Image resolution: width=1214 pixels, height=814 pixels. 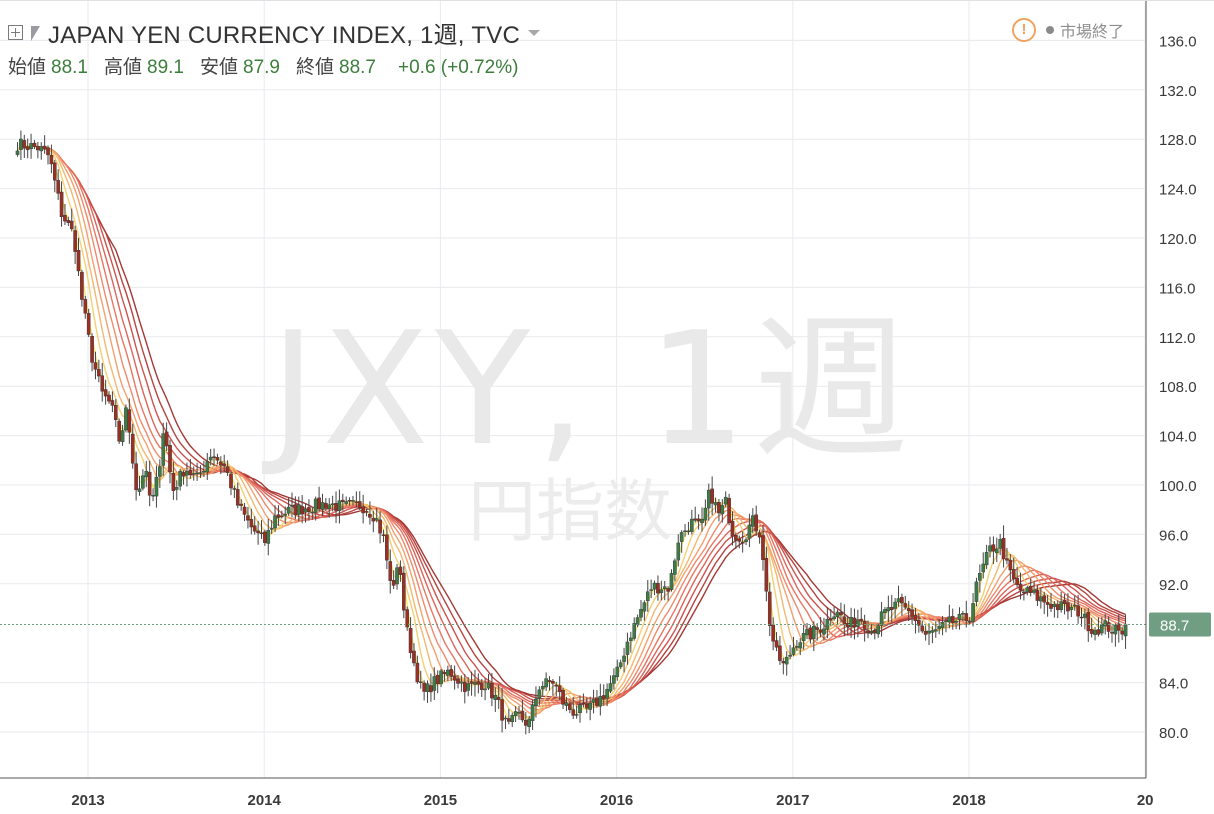 What do you see at coordinates (968, 800) in the screenshot?
I see `x-tick-label: 2018` at bounding box center [968, 800].